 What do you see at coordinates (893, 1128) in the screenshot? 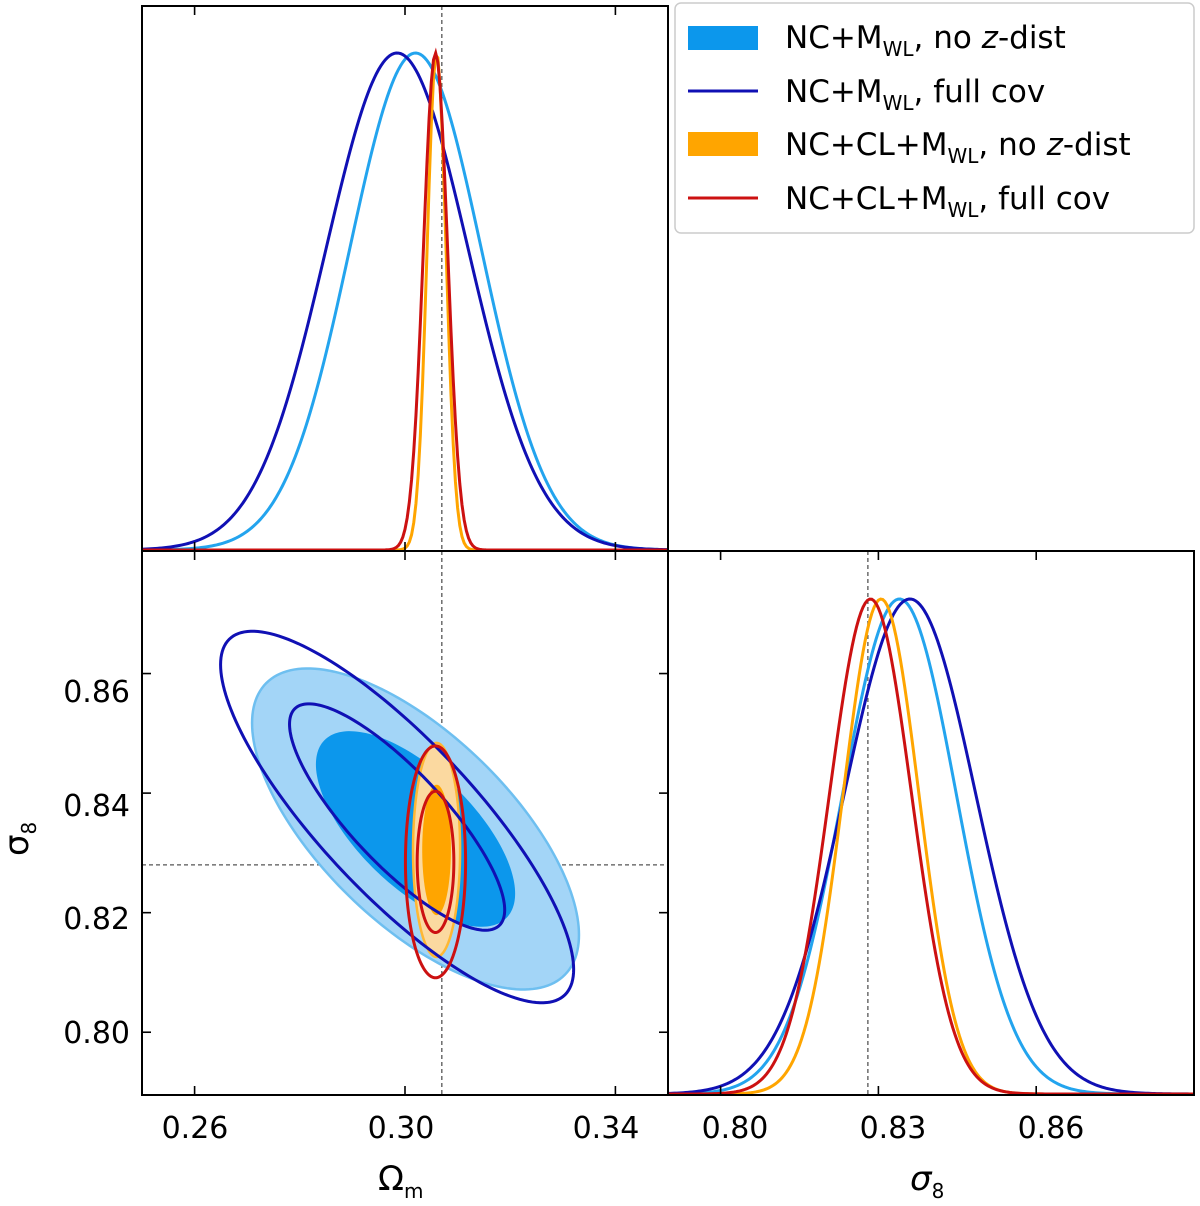
I see `x-tick-label: 0.83` at bounding box center [893, 1128].